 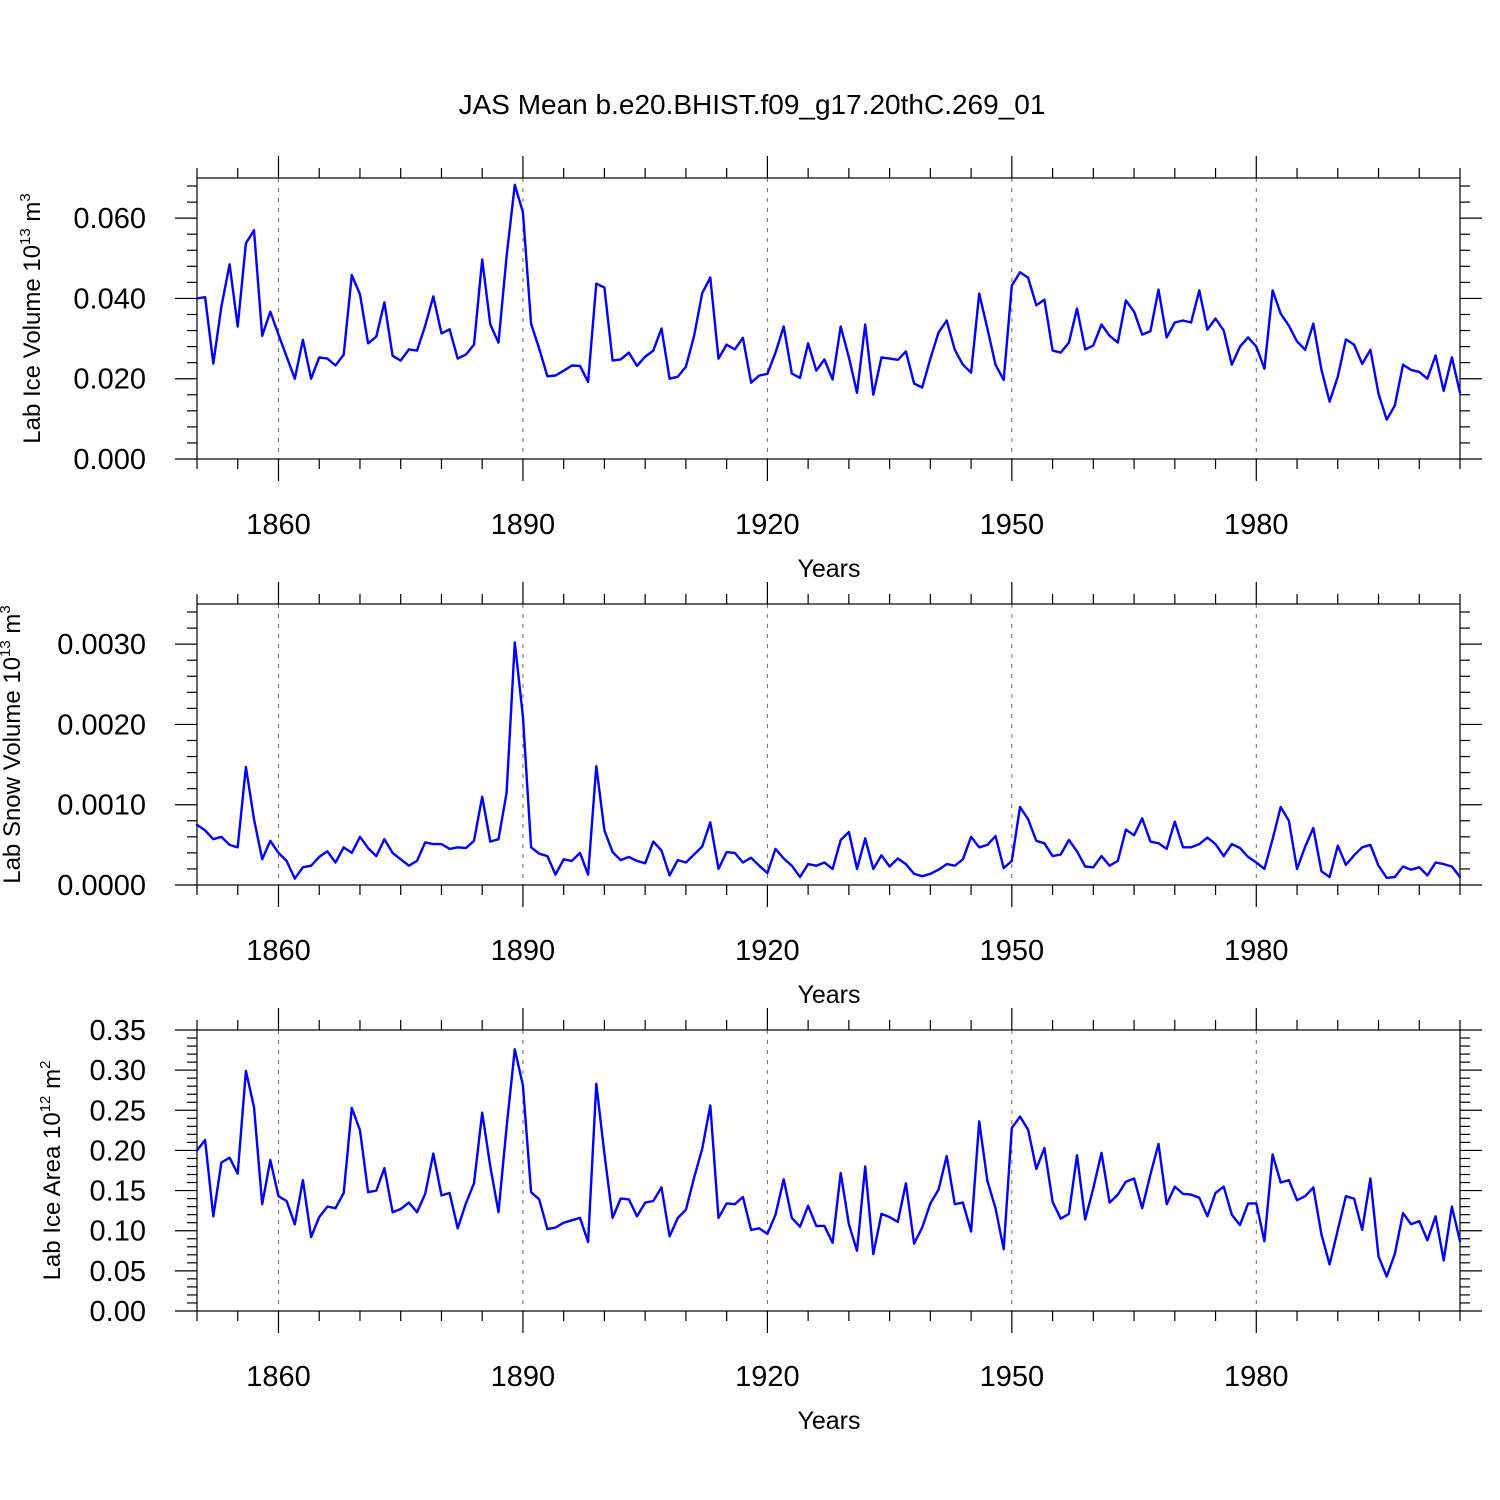 I want to click on y-tick-label: 0.10, so click(x=118, y=1232).